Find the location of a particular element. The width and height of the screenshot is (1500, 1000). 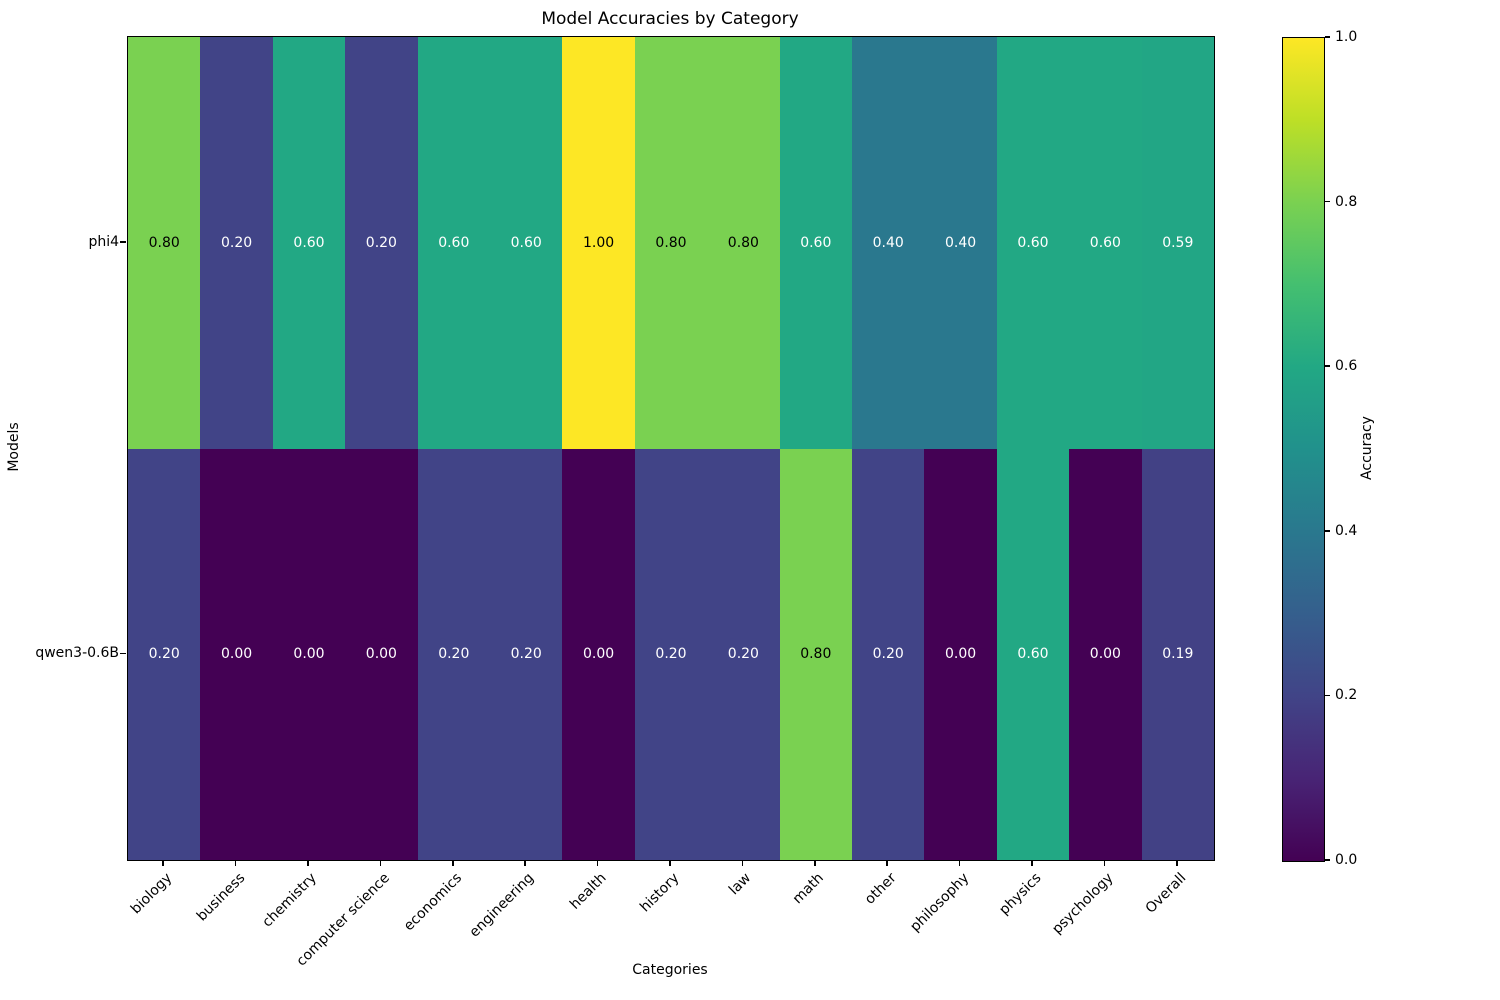

x-tick-label: economics is located at coordinates (433, 902).